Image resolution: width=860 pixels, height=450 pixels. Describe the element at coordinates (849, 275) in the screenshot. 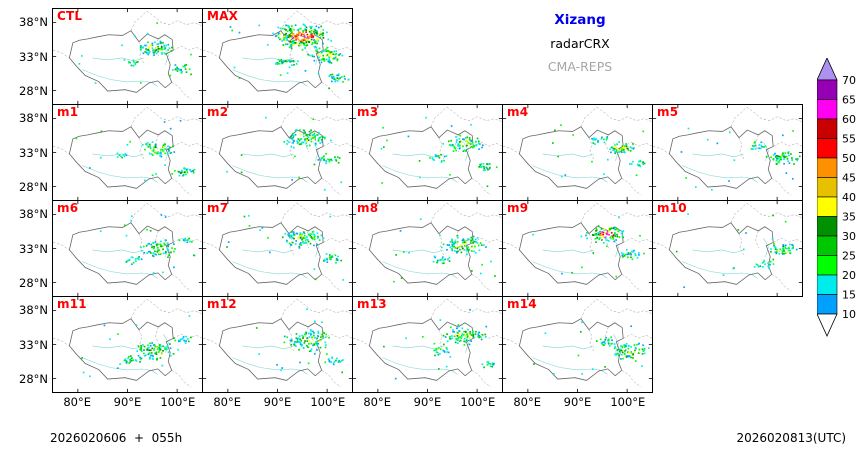

I see `colorbar-tick-label: 20` at that location.